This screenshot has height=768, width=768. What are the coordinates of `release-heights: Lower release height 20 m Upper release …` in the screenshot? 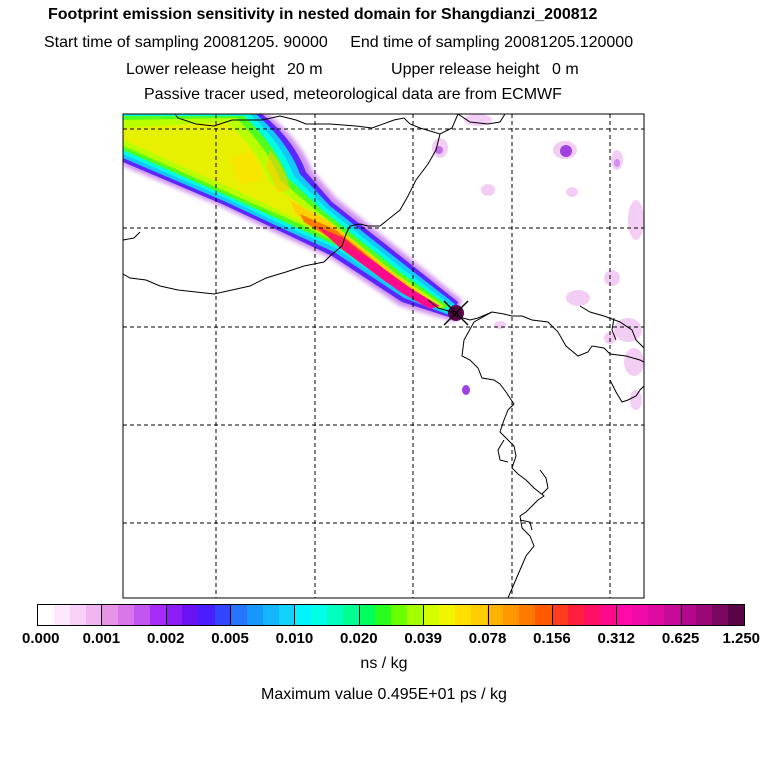 It's located at (352, 70).